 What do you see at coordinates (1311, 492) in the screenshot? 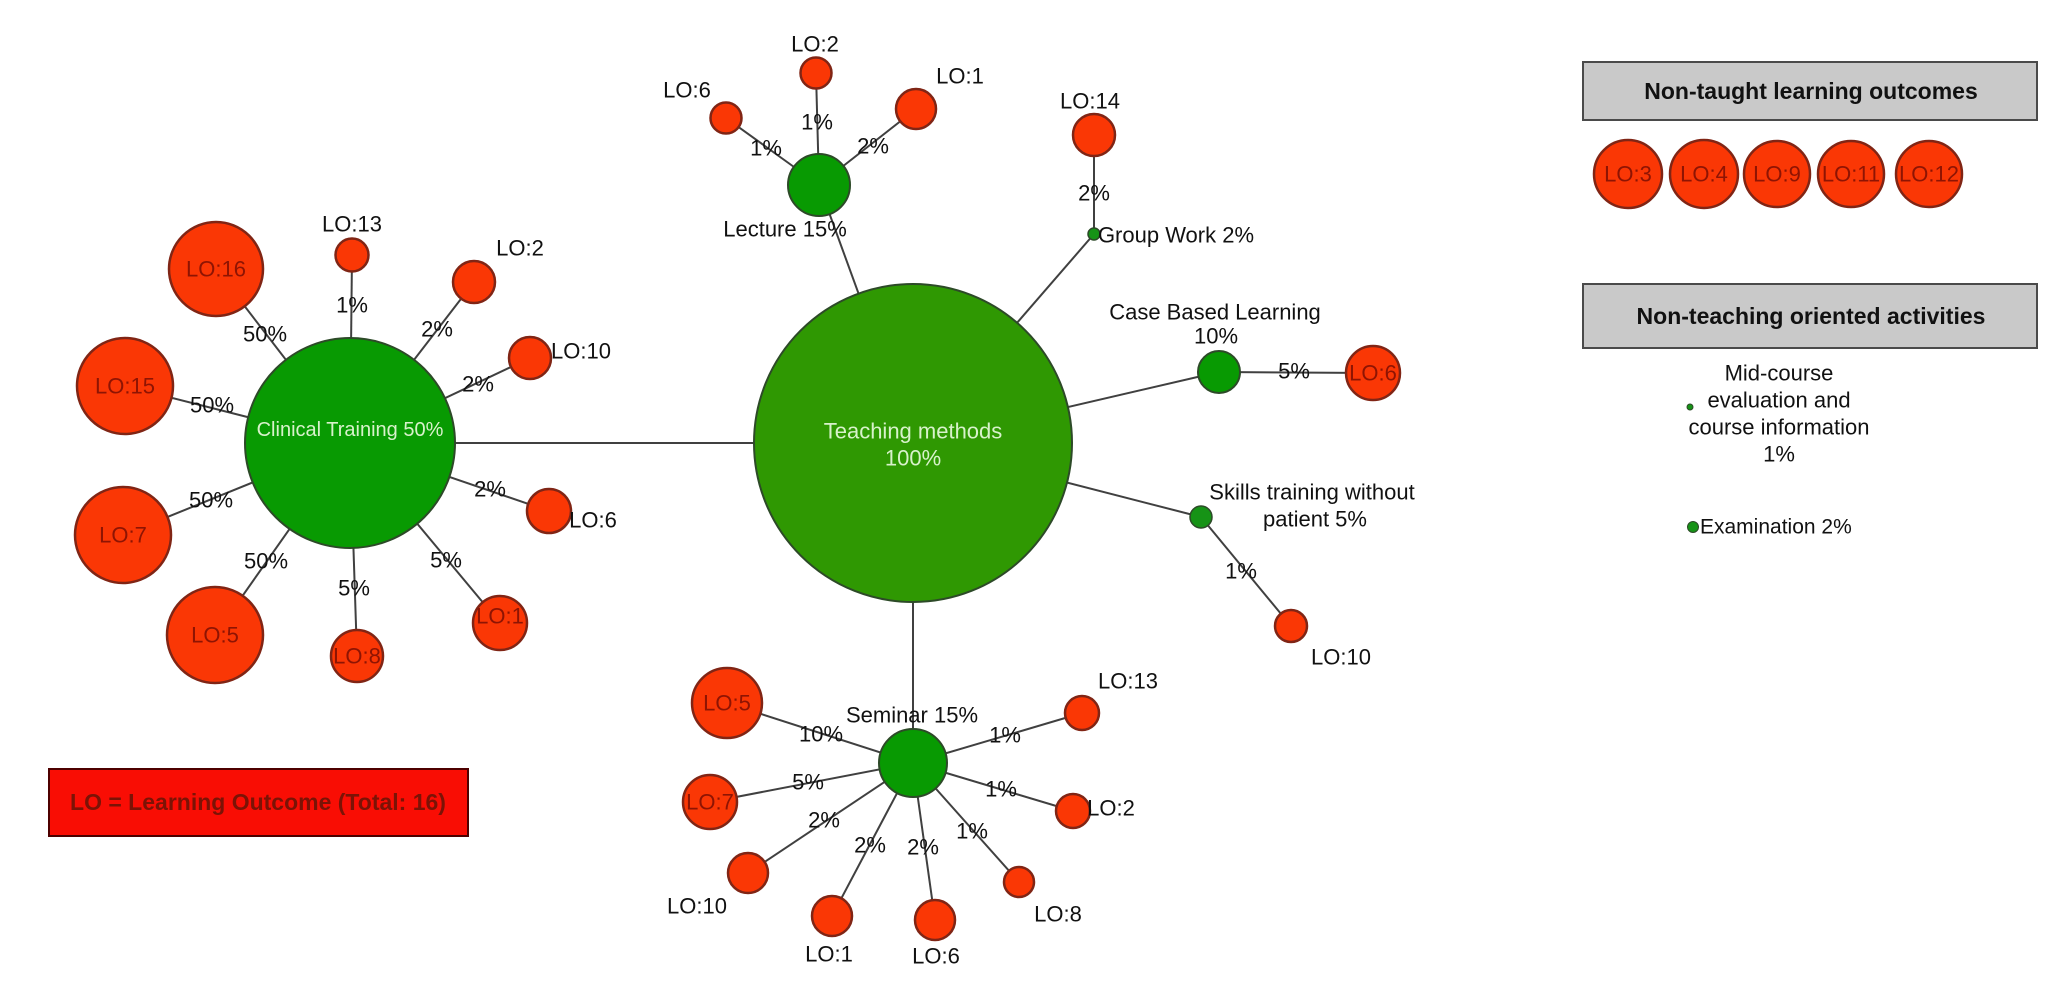
I see `svg-text: Skills training without` at bounding box center [1311, 492].